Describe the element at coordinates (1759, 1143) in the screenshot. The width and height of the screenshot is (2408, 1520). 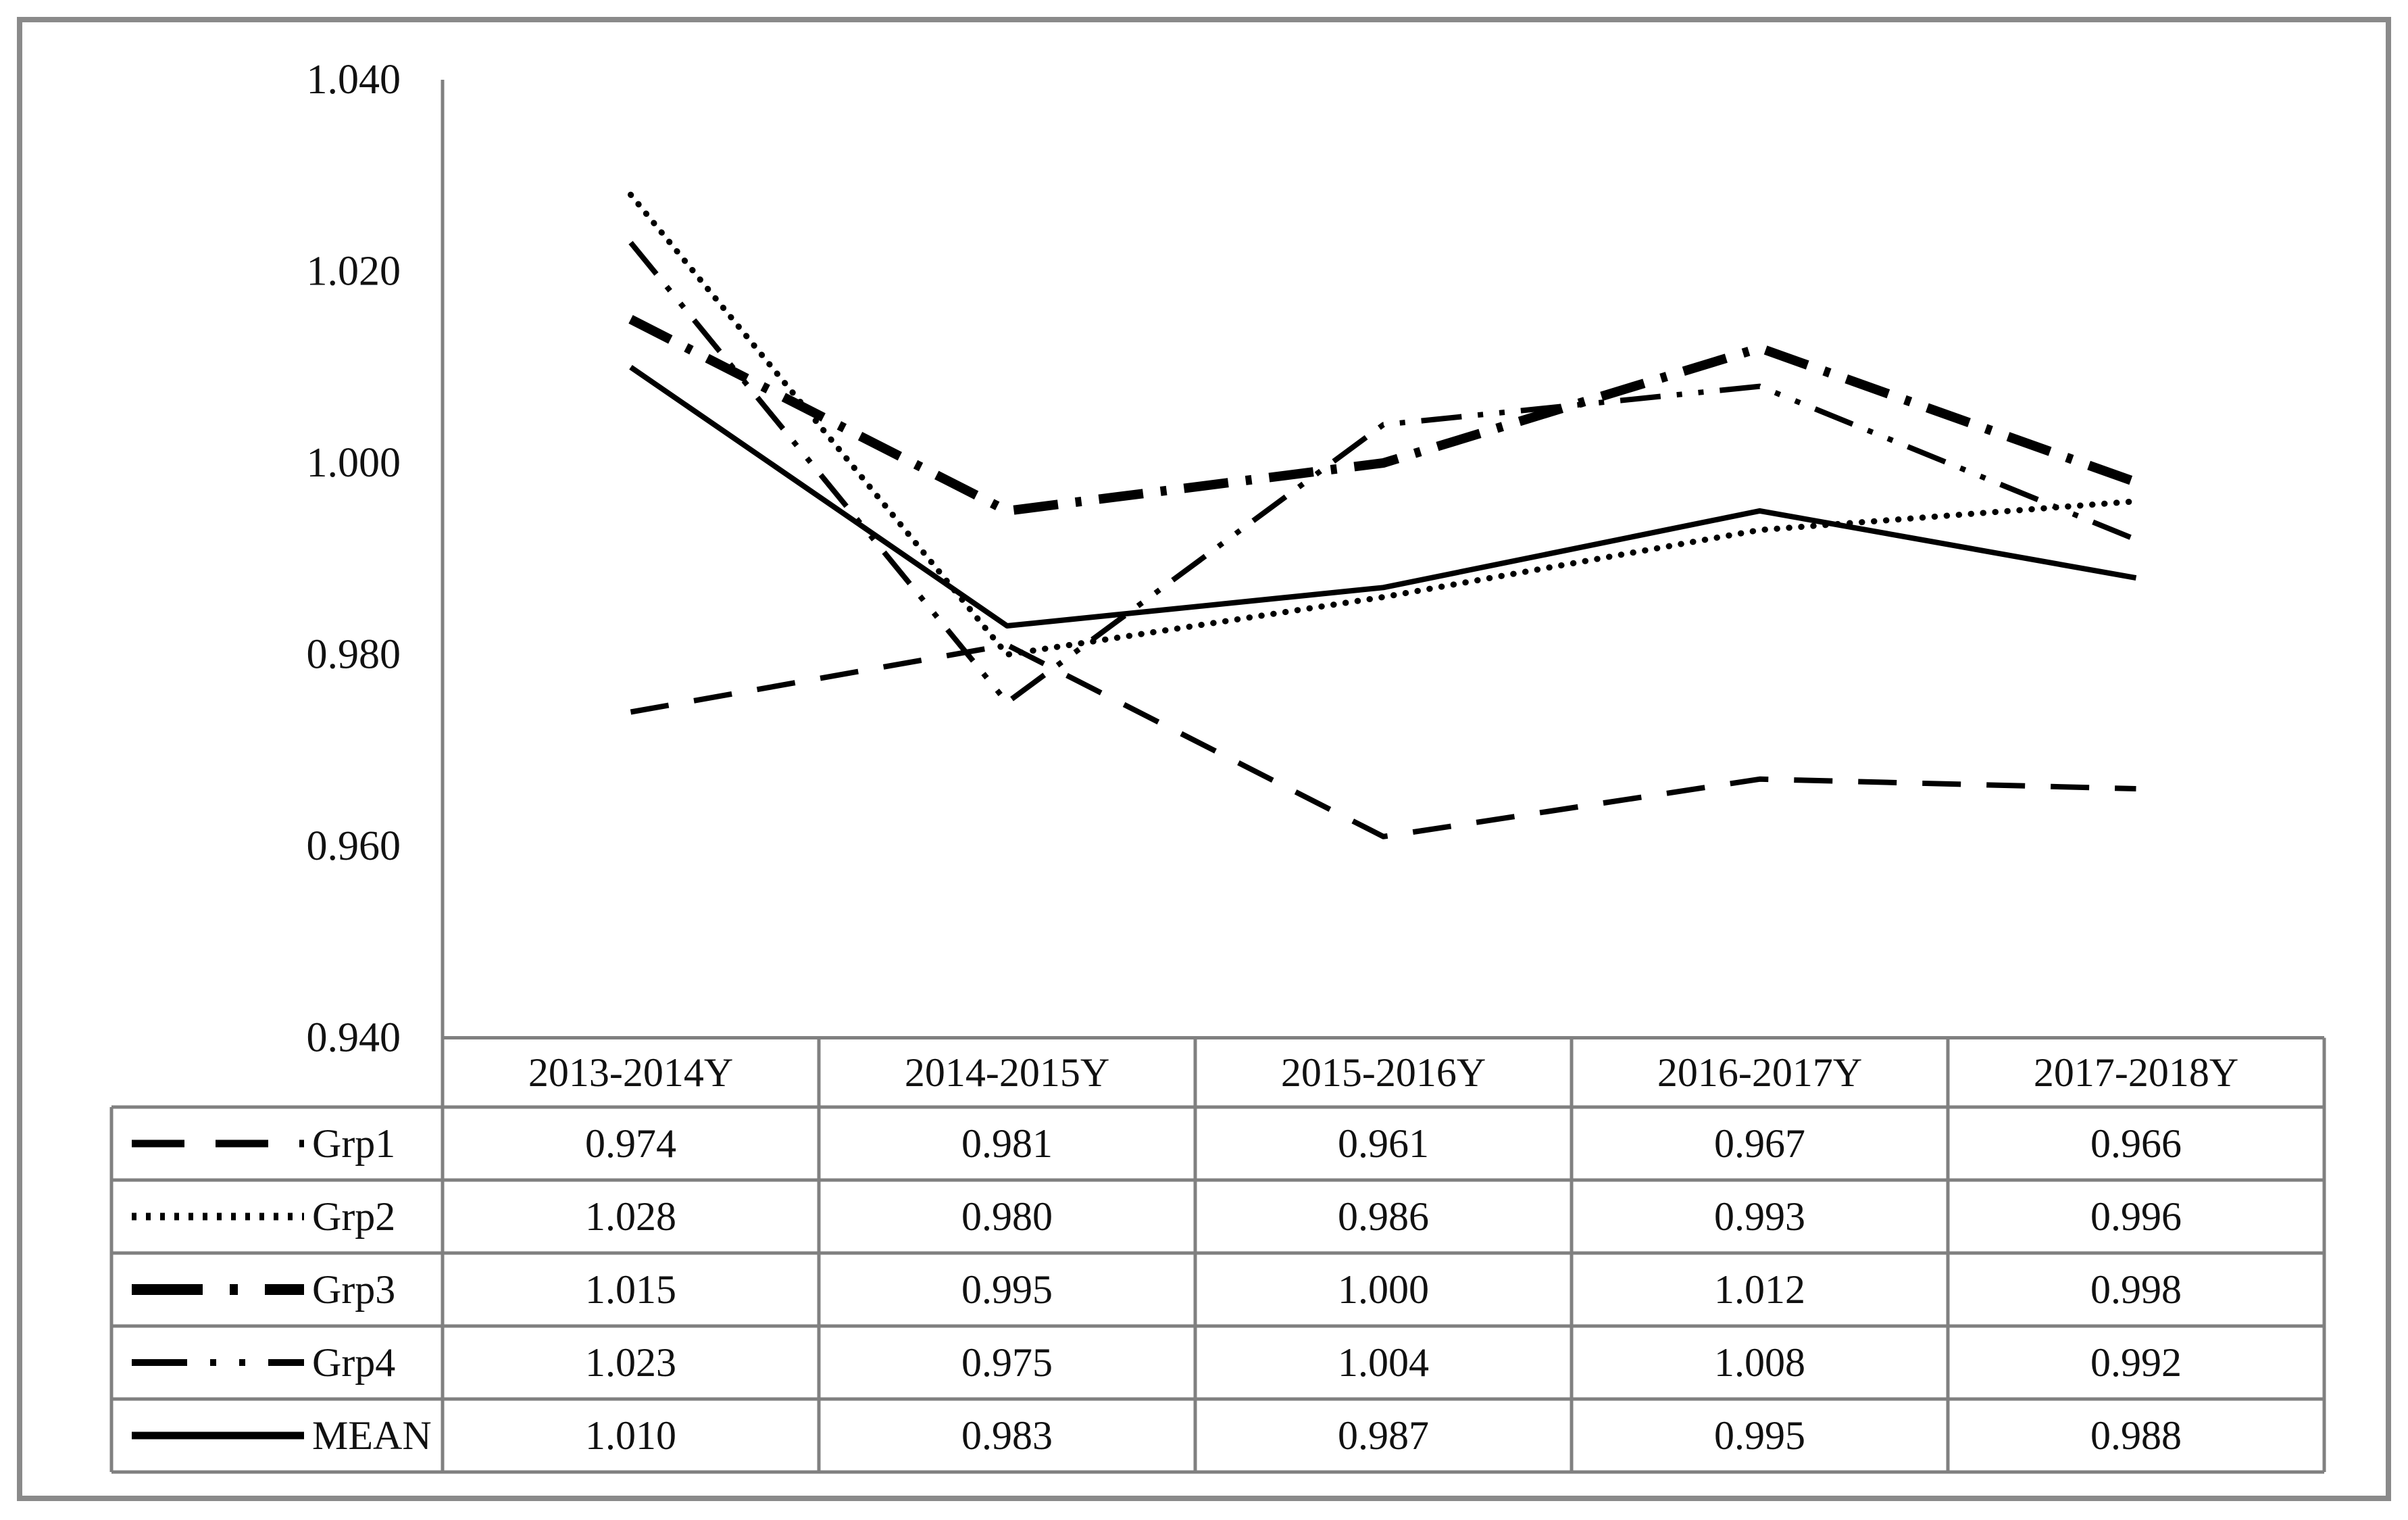
I see `table-value-cell: 0.967` at that location.